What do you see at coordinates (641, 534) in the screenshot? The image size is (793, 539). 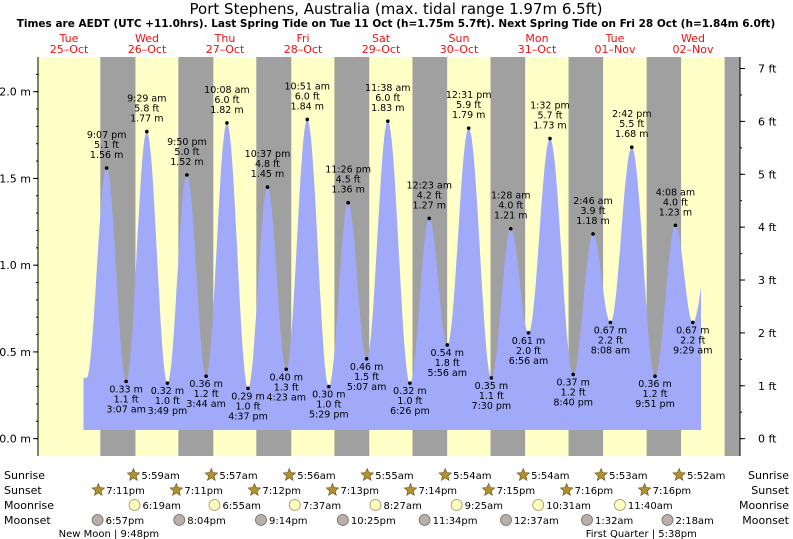 I see `moon-phase-label: First Quarter | 5:38pm` at bounding box center [641, 534].